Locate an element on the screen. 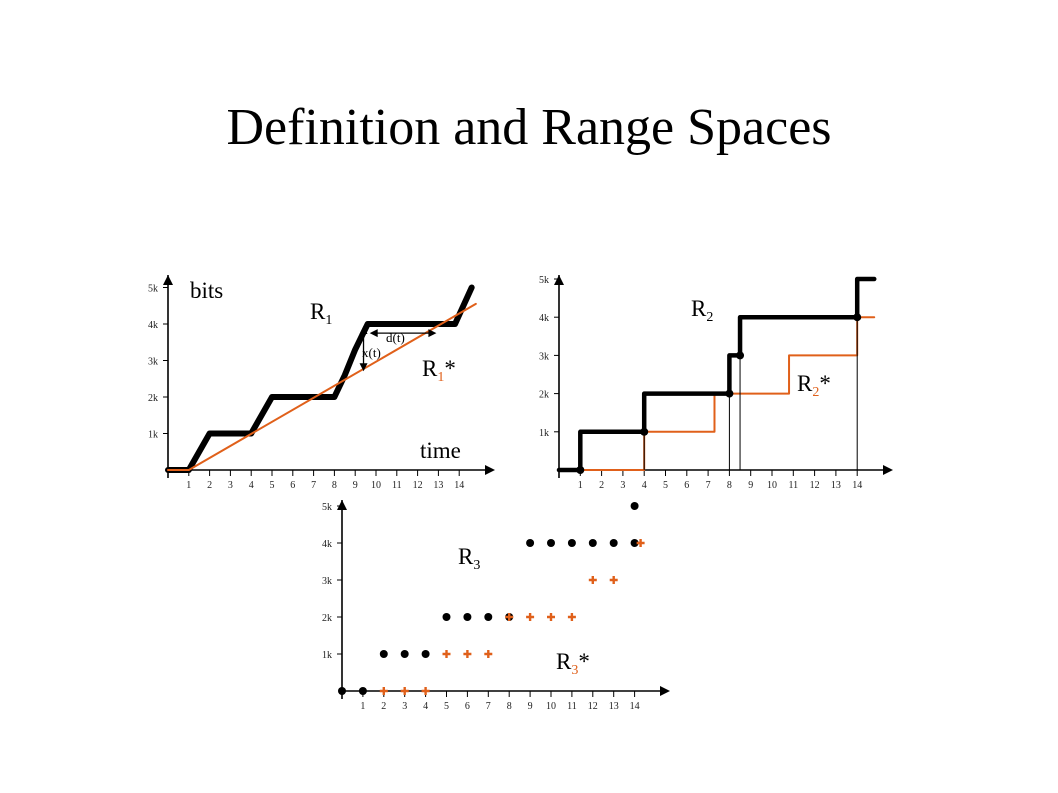  d-t-arrowhead-left is located at coordinates (373, 333).